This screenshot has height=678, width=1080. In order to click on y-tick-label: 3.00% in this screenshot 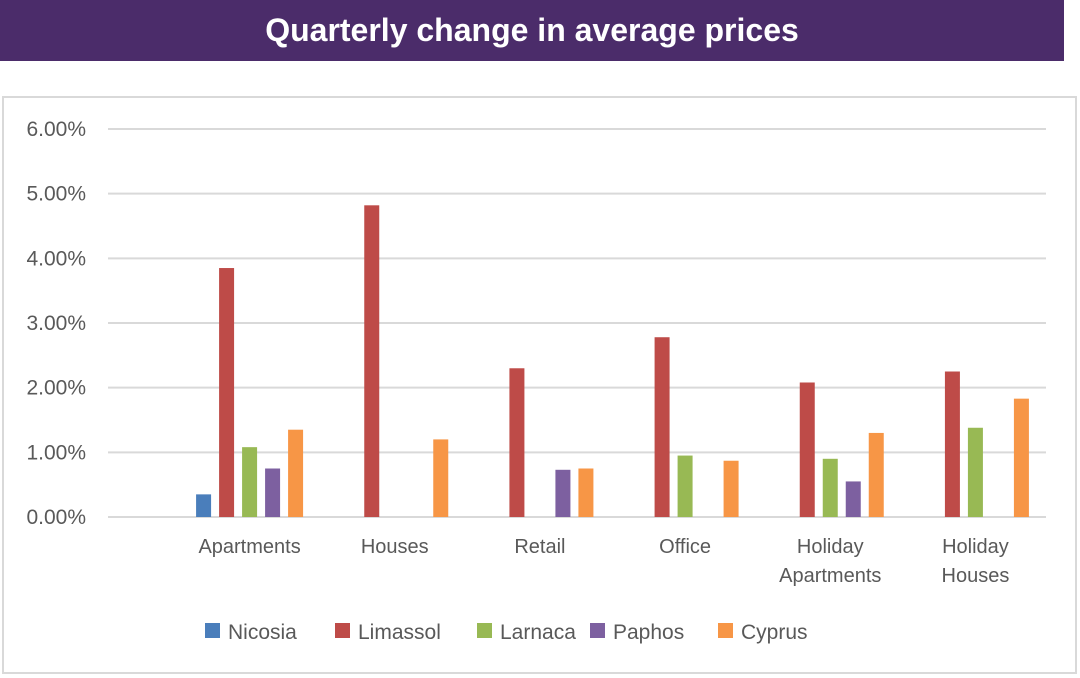, I will do `click(56, 323)`.